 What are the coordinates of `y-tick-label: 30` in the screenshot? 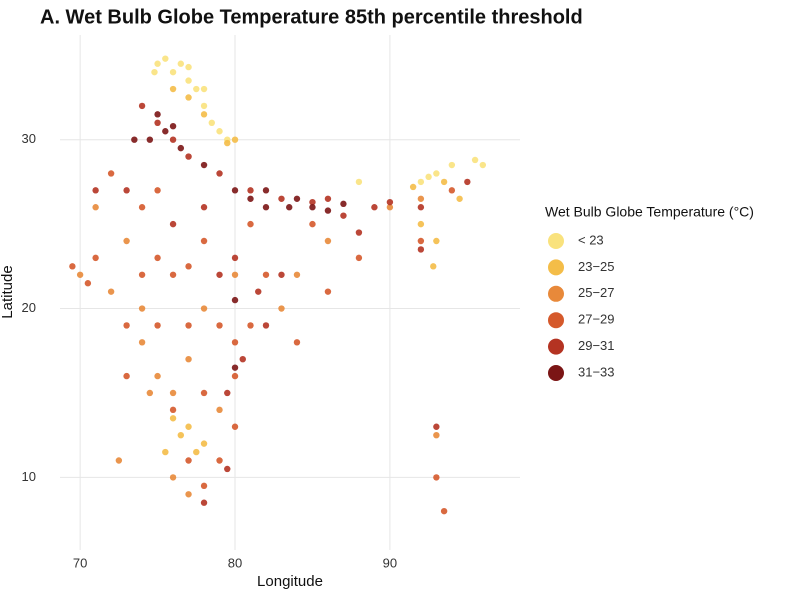 It's located at (29, 138).